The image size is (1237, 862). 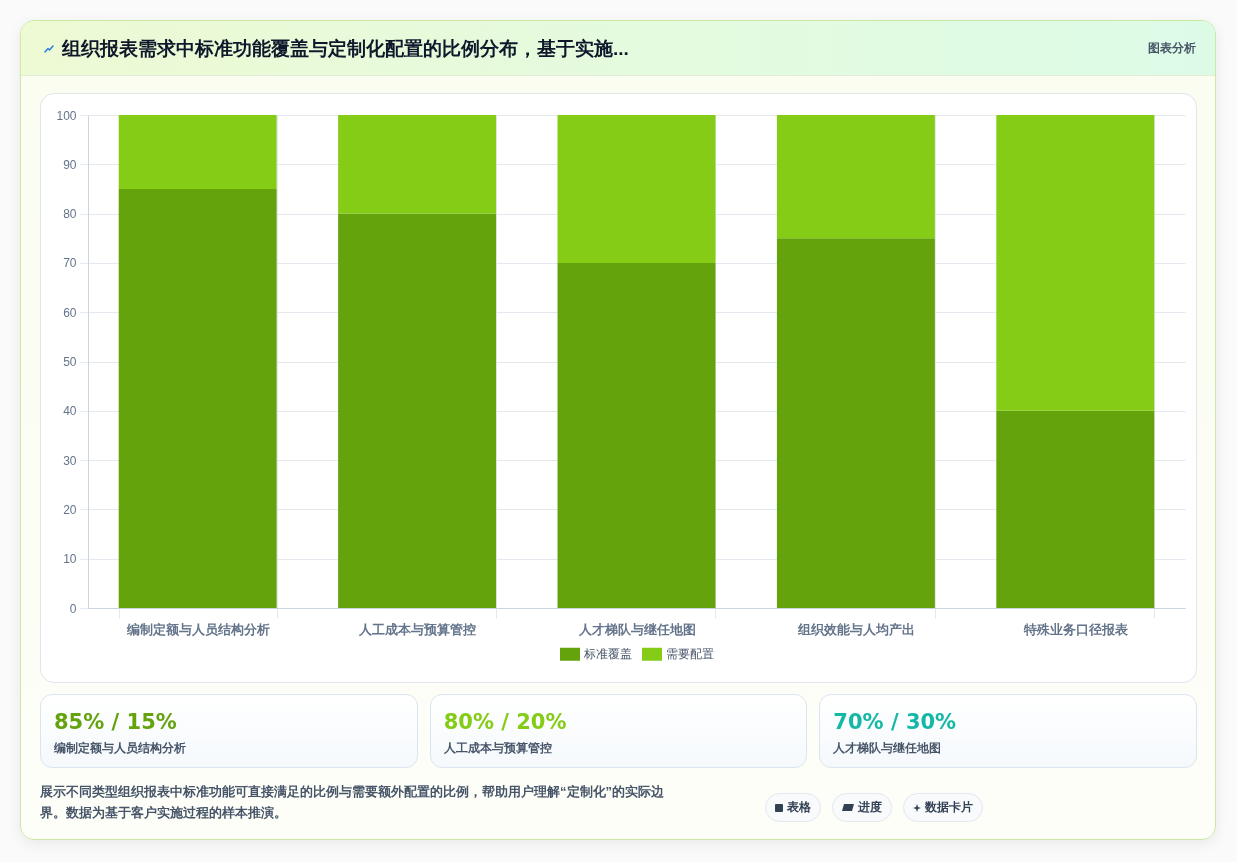 What do you see at coordinates (799, 807) in the screenshot?
I see `text: 表格` at bounding box center [799, 807].